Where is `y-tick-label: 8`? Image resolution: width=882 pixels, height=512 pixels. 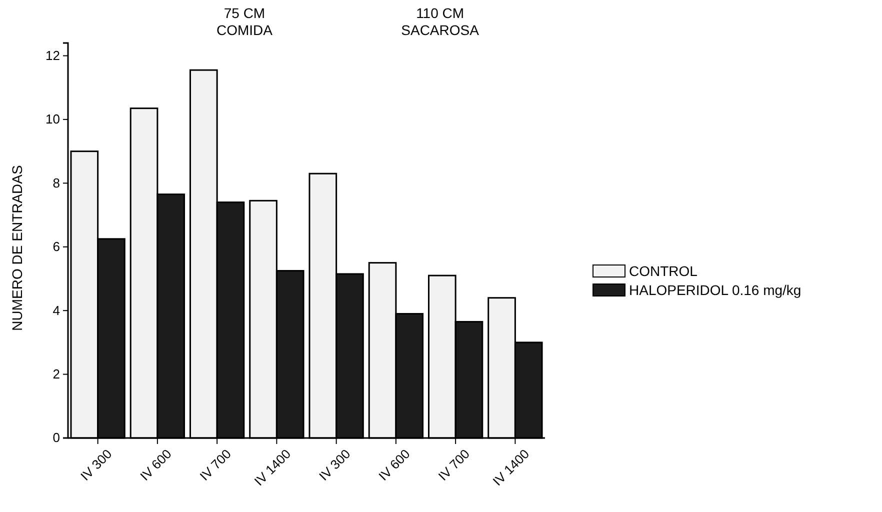 y-tick-label: 8 is located at coordinates (56, 182).